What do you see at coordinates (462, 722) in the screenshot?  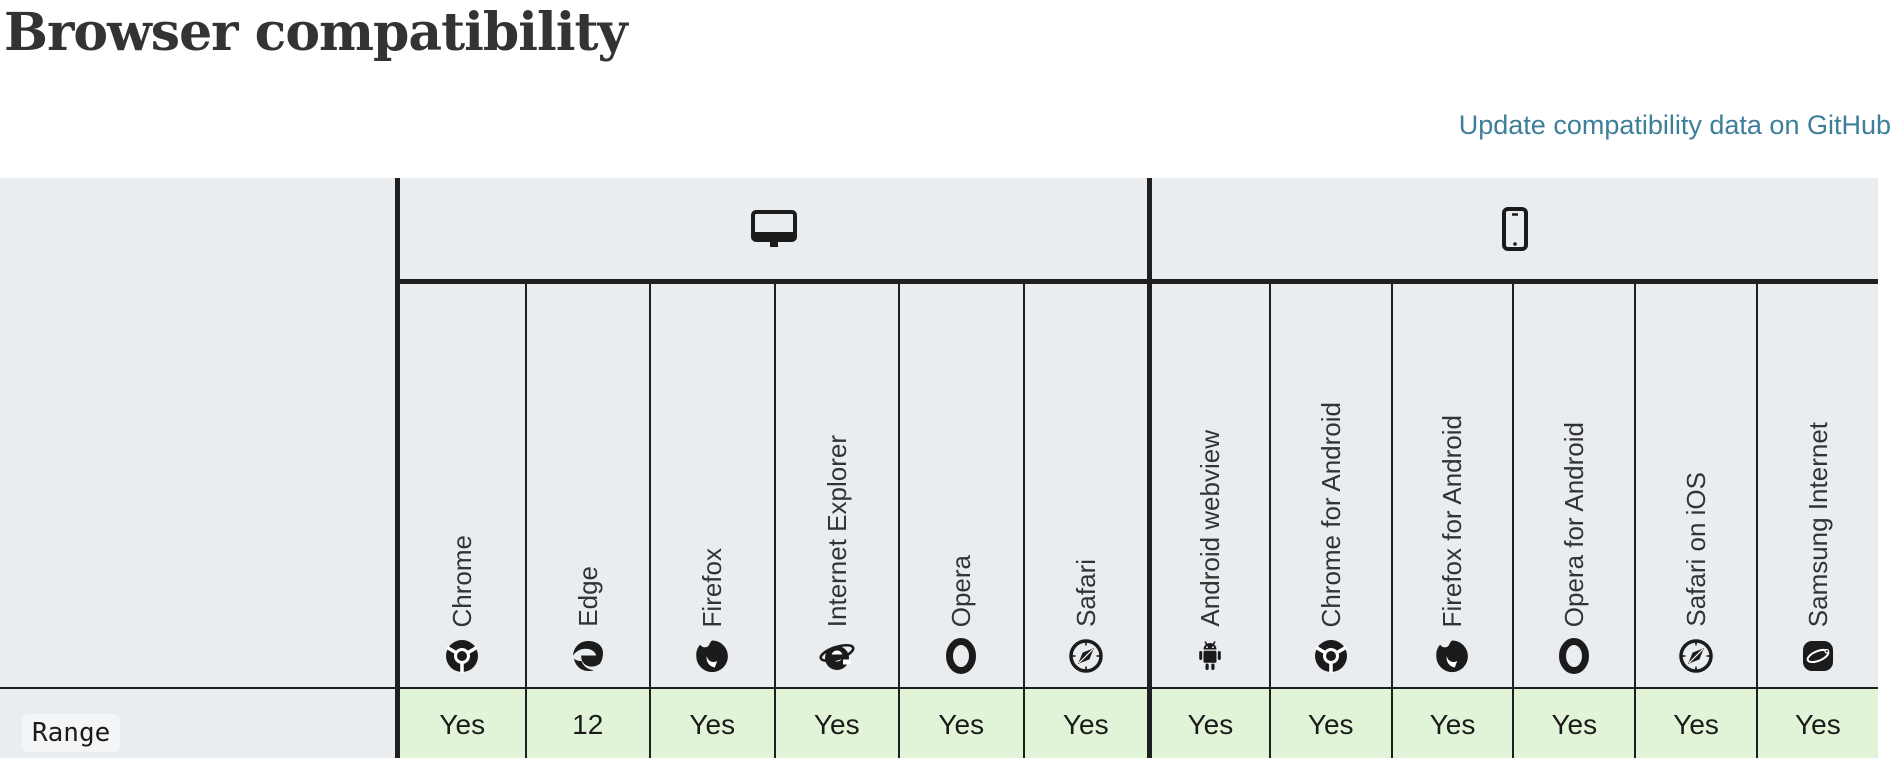 I see `support-cell-chrome: Yes` at bounding box center [462, 722].